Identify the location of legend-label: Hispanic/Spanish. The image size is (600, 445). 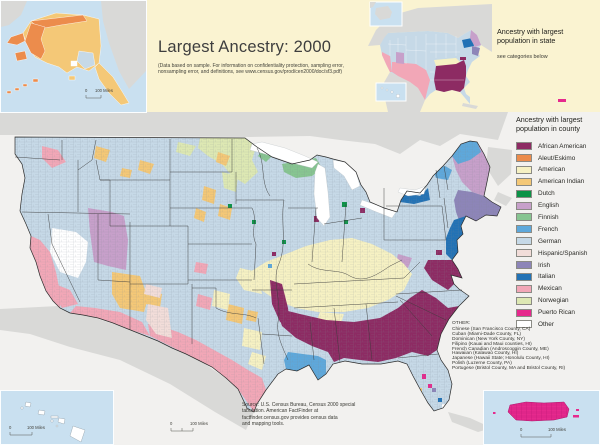
(563, 253).